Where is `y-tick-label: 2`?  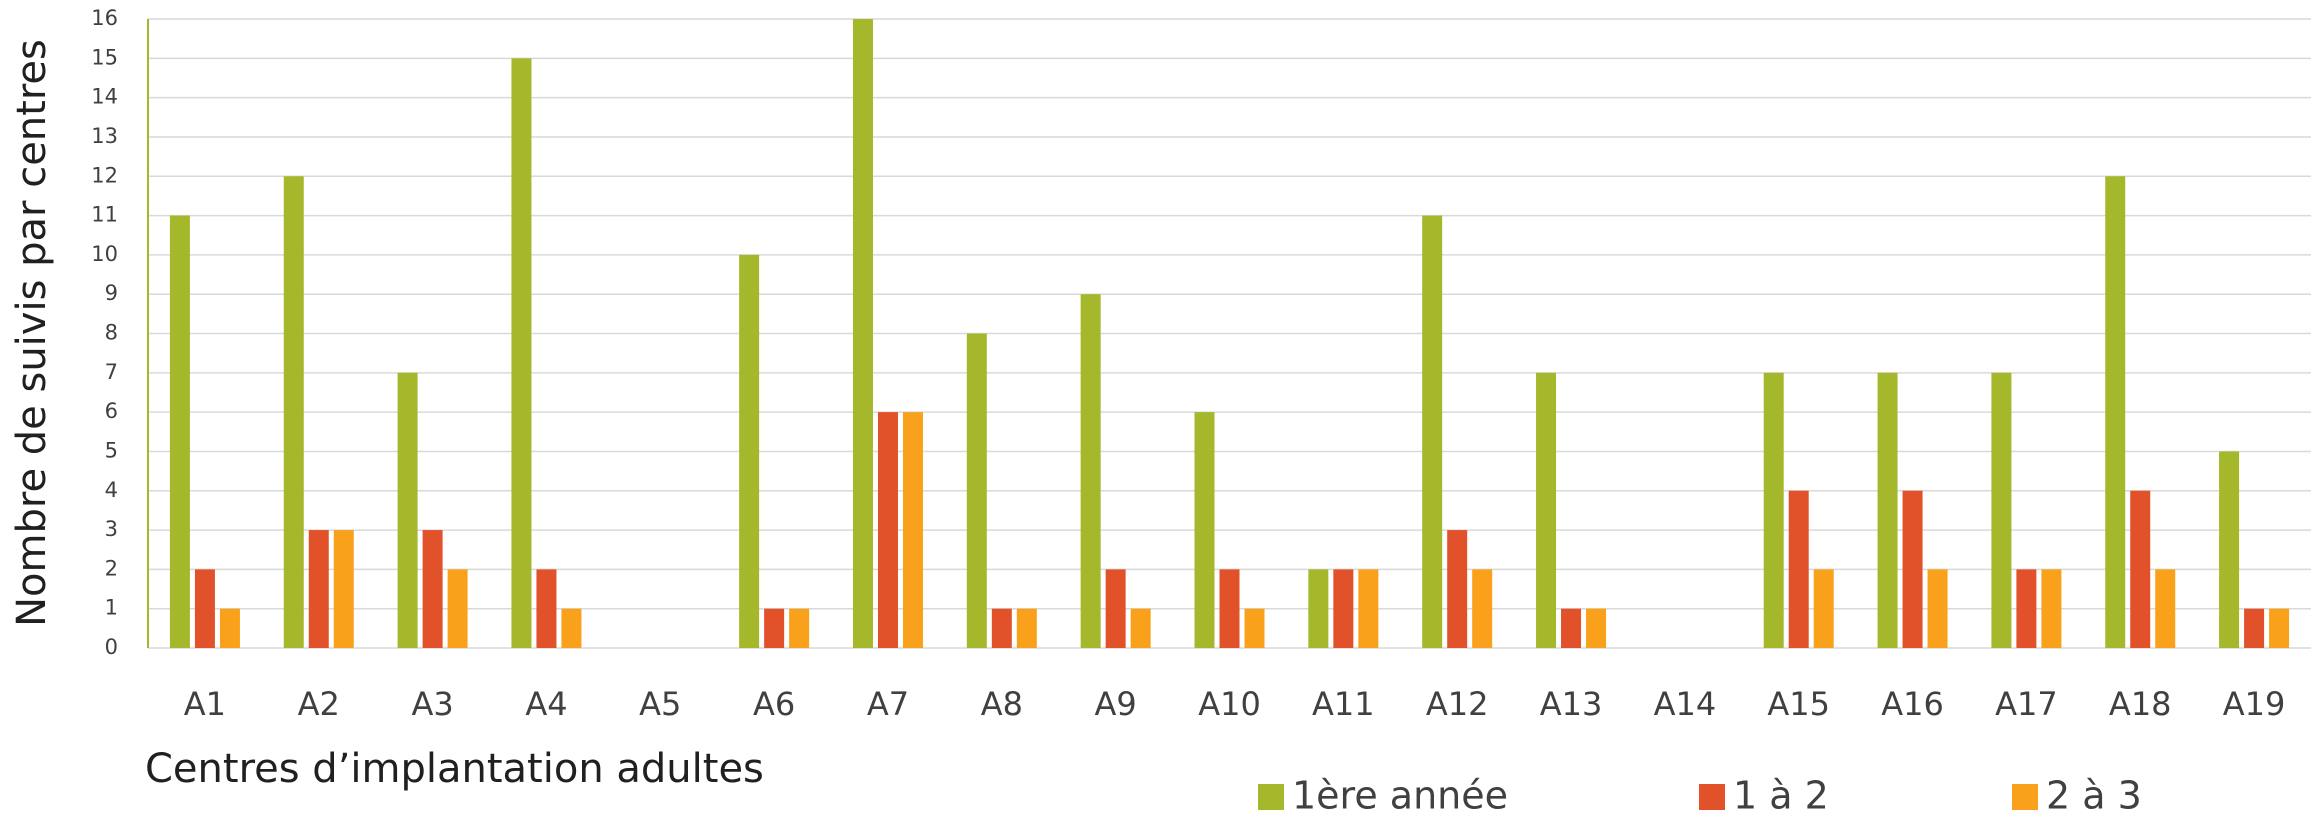
y-tick-label: 2 is located at coordinates (111, 568).